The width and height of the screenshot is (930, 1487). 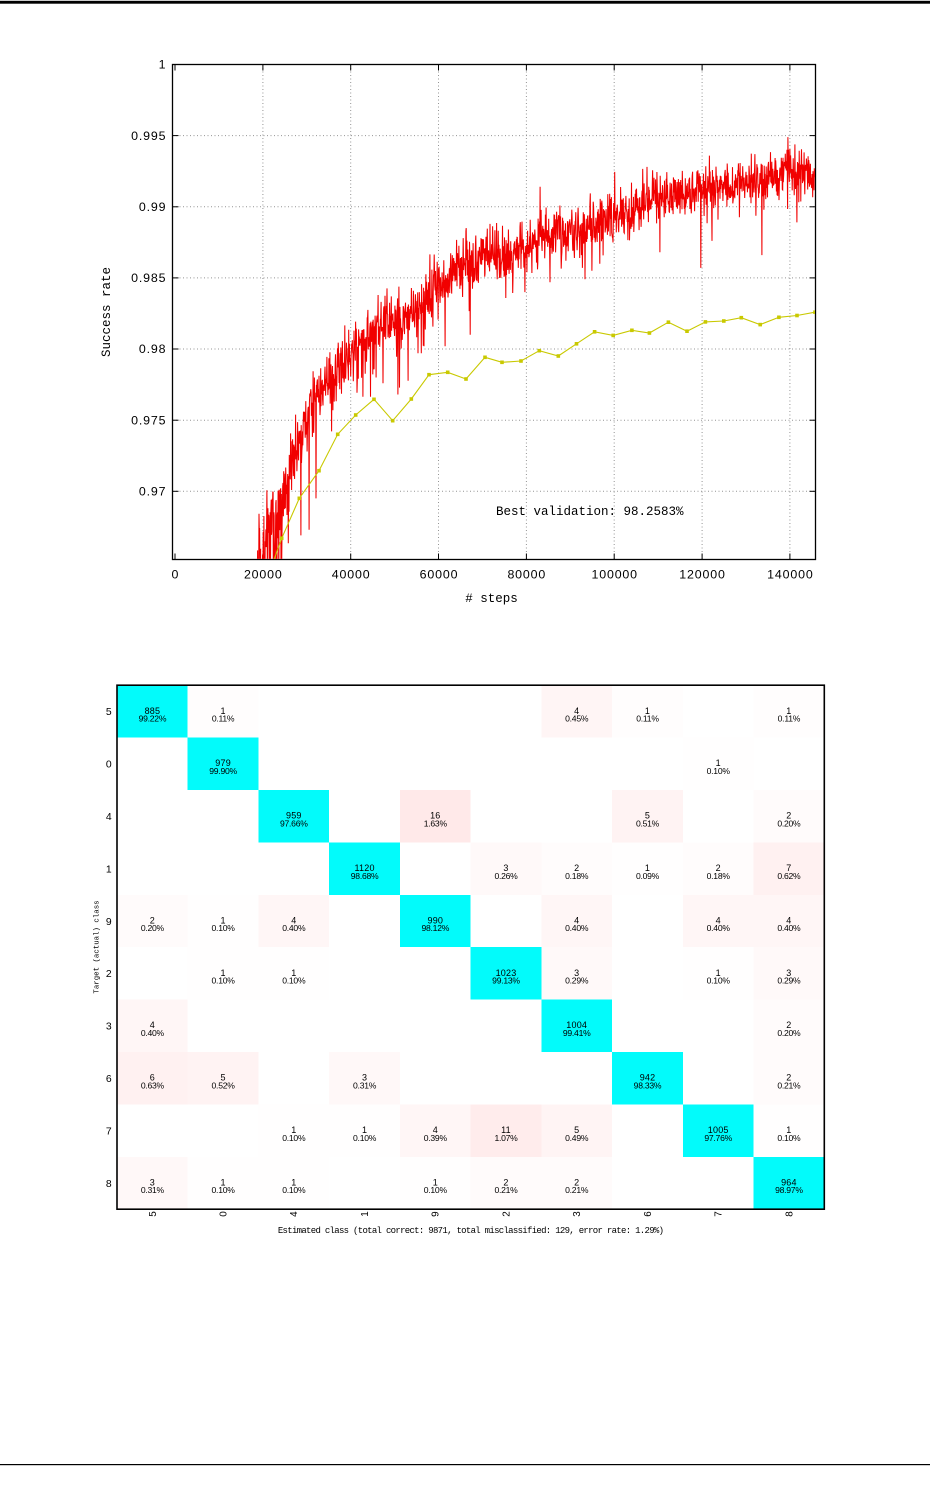 I want to click on svg-text: Target (actual) class, so click(x=98, y=946).